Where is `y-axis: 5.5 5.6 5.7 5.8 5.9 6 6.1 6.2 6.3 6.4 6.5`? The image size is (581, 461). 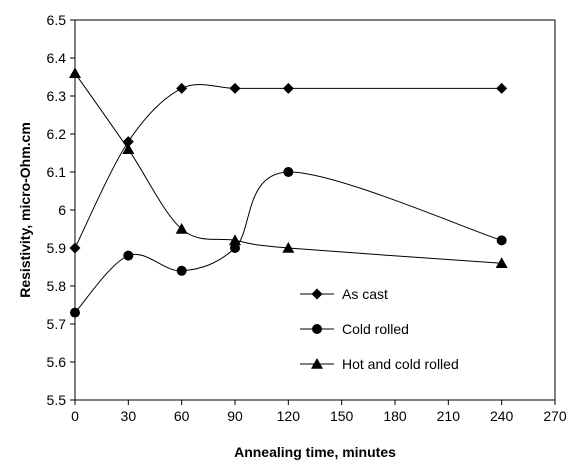
y-axis: 5.5 5.6 5.7 5.8 5.9 6 6.1 6.2 6.3 6.4 6.5 is located at coordinates (61, 210).